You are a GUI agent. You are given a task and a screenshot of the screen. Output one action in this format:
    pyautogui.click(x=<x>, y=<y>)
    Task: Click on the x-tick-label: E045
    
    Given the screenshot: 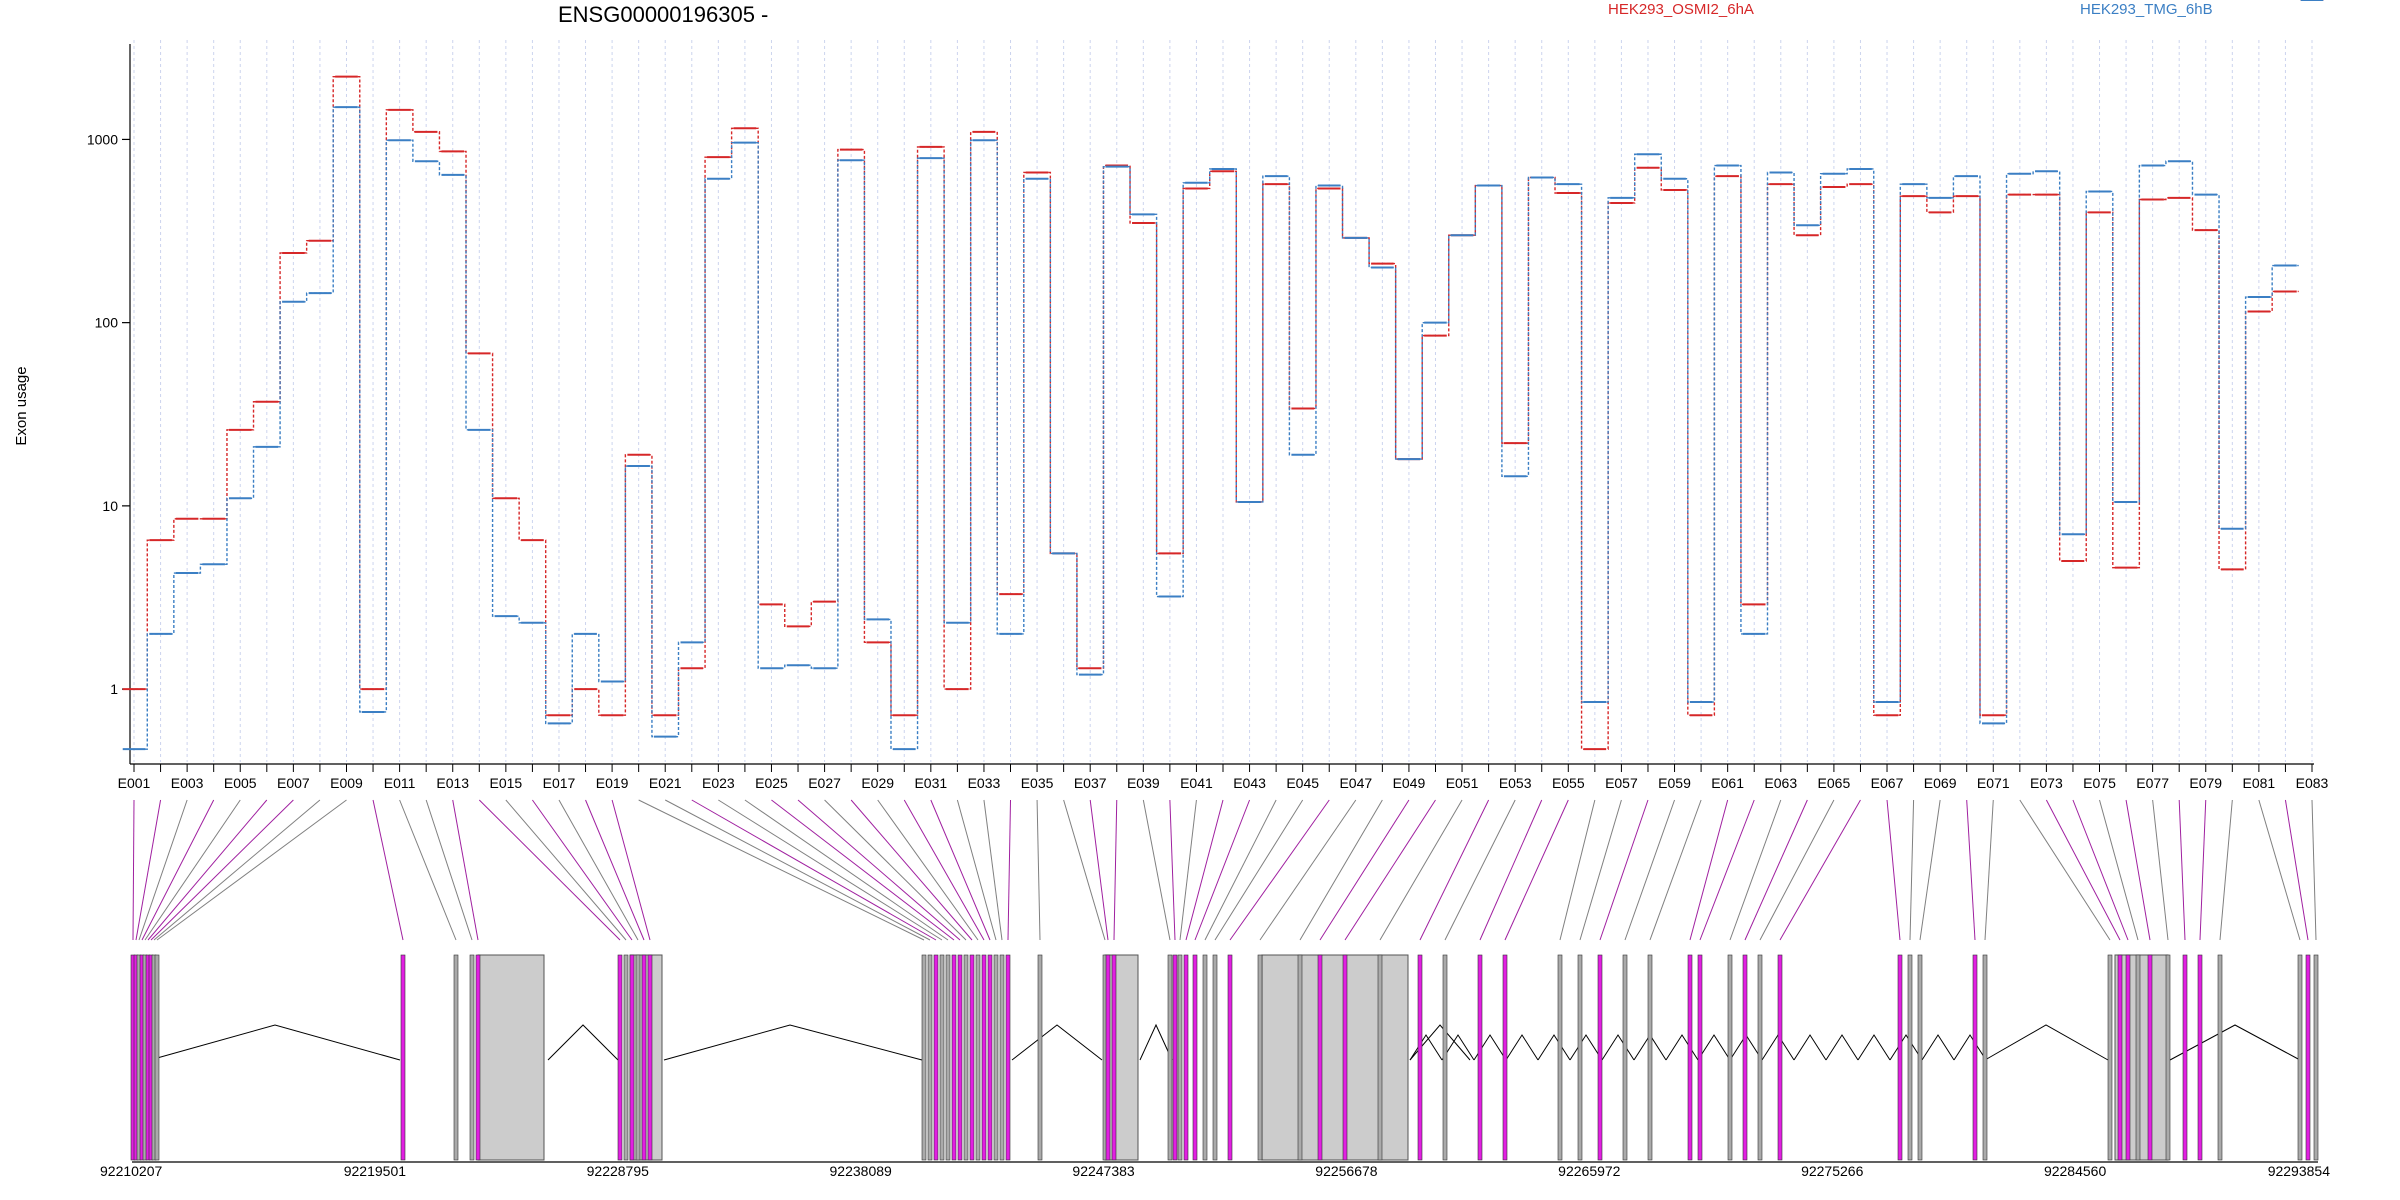 What is the action you would take?
    pyautogui.click(x=1302, y=783)
    